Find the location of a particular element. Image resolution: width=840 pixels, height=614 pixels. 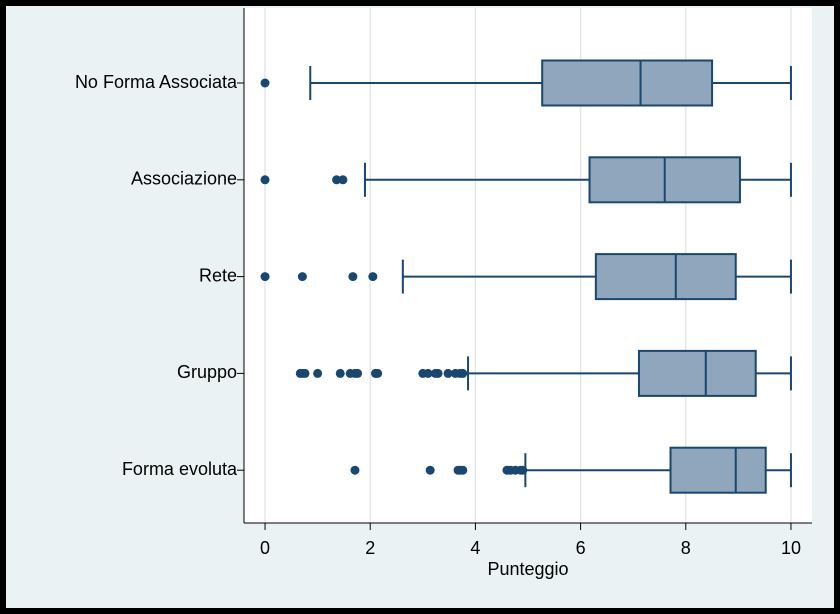

x-tick-label: 8 is located at coordinates (686, 548).